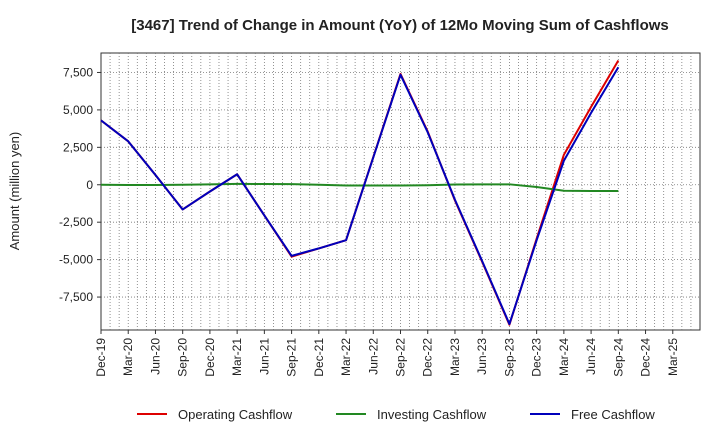  What do you see at coordinates (78, 147) in the screenshot?
I see `y-tick-label: 2,500` at bounding box center [78, 147].